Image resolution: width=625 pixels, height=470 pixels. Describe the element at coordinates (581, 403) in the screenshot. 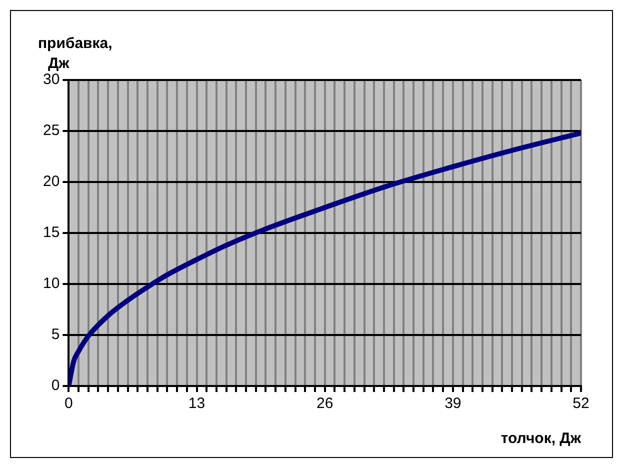

I see `x-tick-label: 52` at that location.